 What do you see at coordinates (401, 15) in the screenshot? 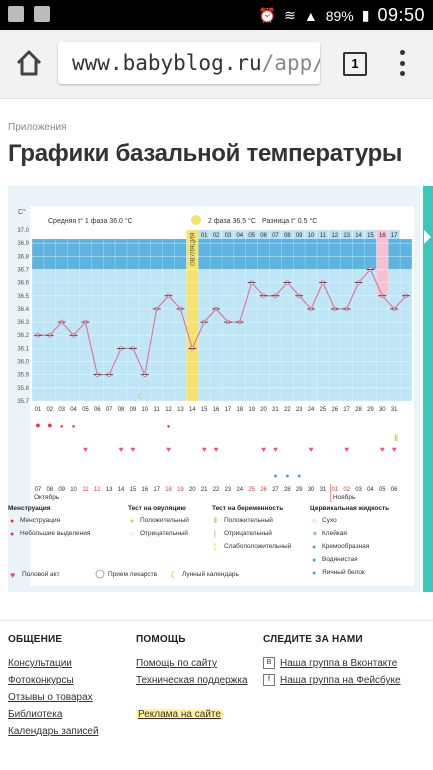
I see `clock: 09:50` at bounding box center [401, 15].